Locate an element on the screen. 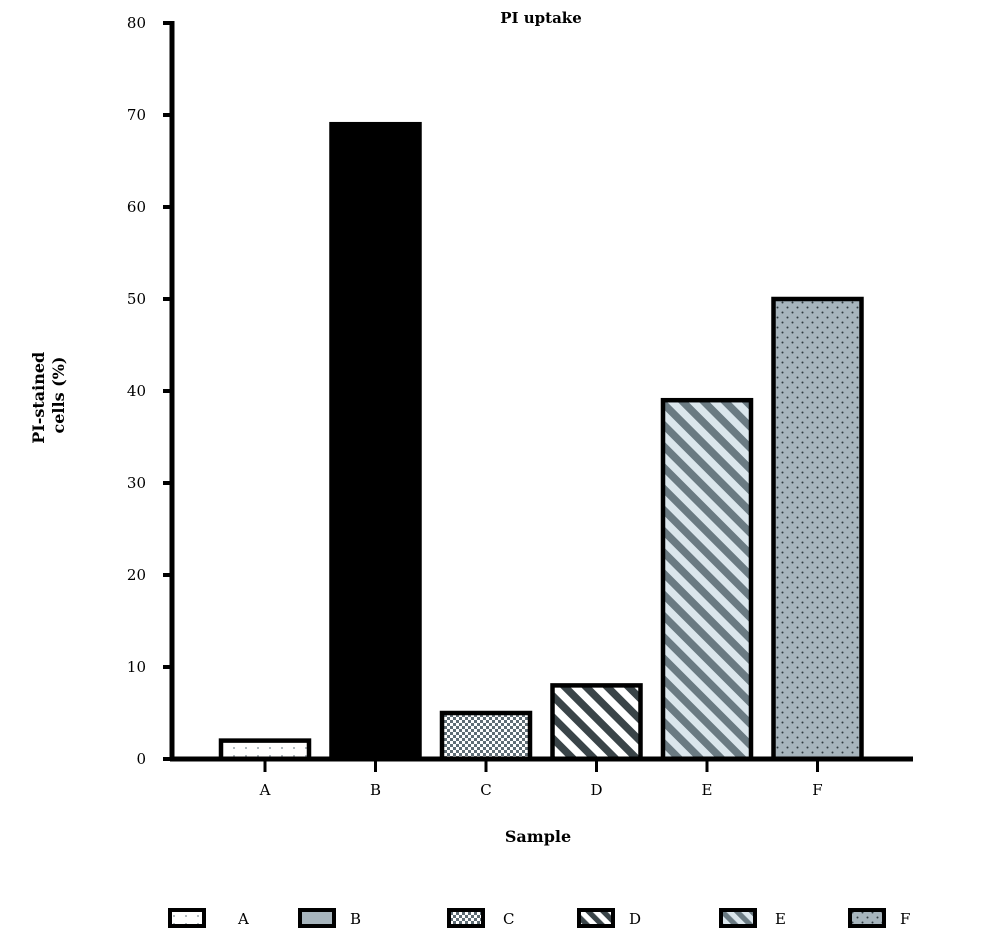 This screenshot has height=945, width=1000. x-axis-title: Sample is located at coordinates (538, 836).